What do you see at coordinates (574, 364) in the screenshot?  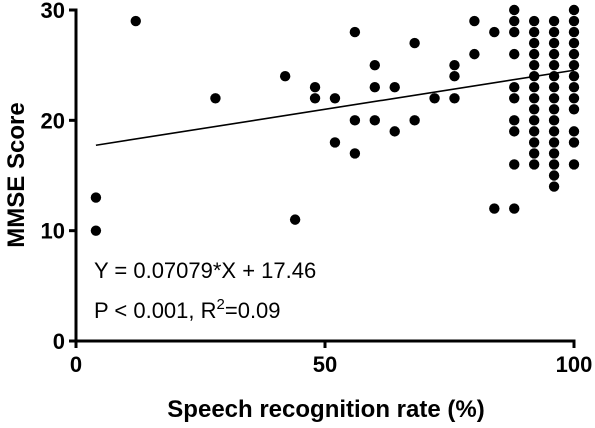 I see `x-tick-label: 100` at bounding box center [574, 364].